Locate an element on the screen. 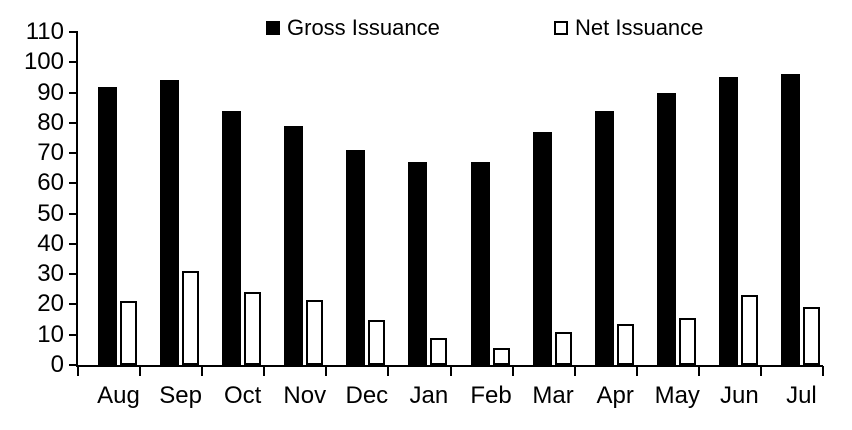 The width and height of the screenshot is (852, 430). net-issuance-swatch-icon is located at coordinates (561, 28).